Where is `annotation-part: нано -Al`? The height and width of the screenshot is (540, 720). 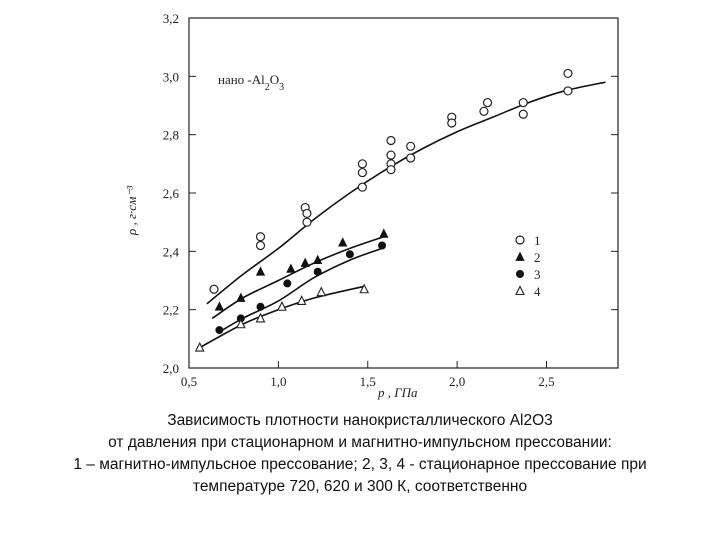
annotation-part: нано -Al is located at coordinates (241, 79).